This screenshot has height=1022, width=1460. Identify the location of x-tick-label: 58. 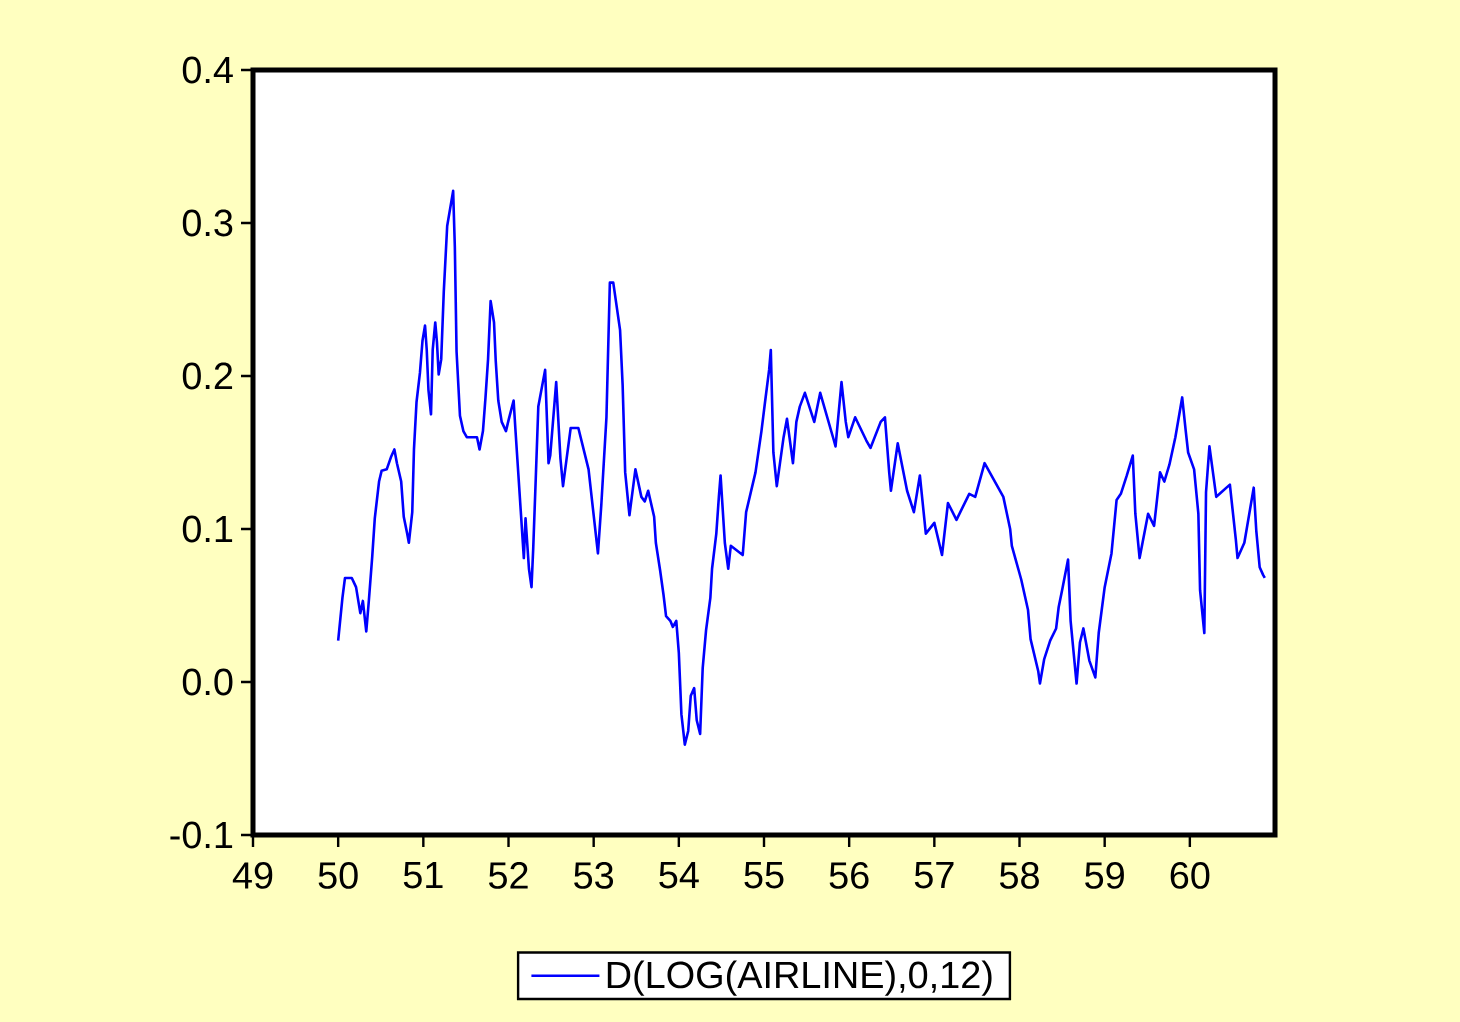
(1019, 875).